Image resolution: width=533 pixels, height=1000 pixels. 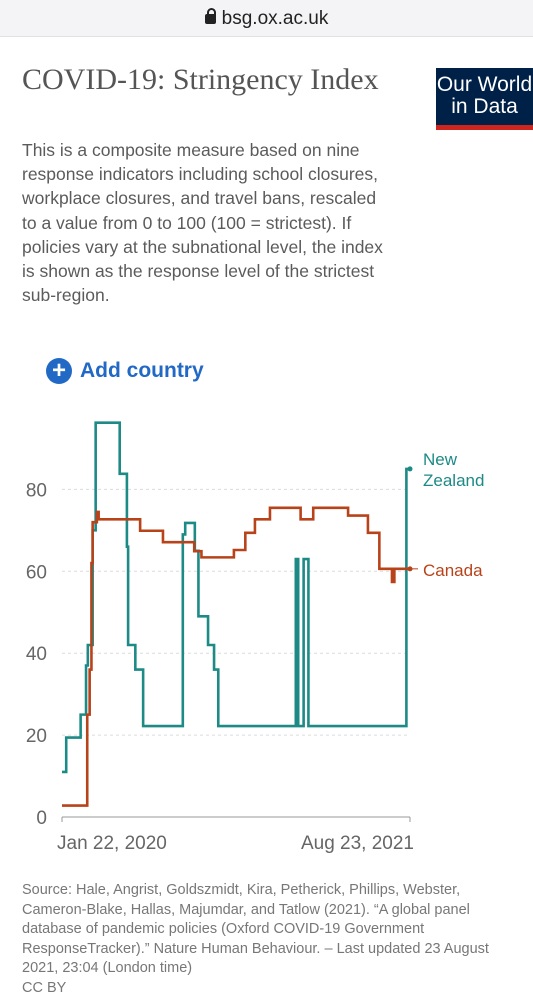 What do you see at coordinates (200, 79) in the screenshot?
I see `page-title: COVID-19: Stringency Index` at bounding box center [200, 79].